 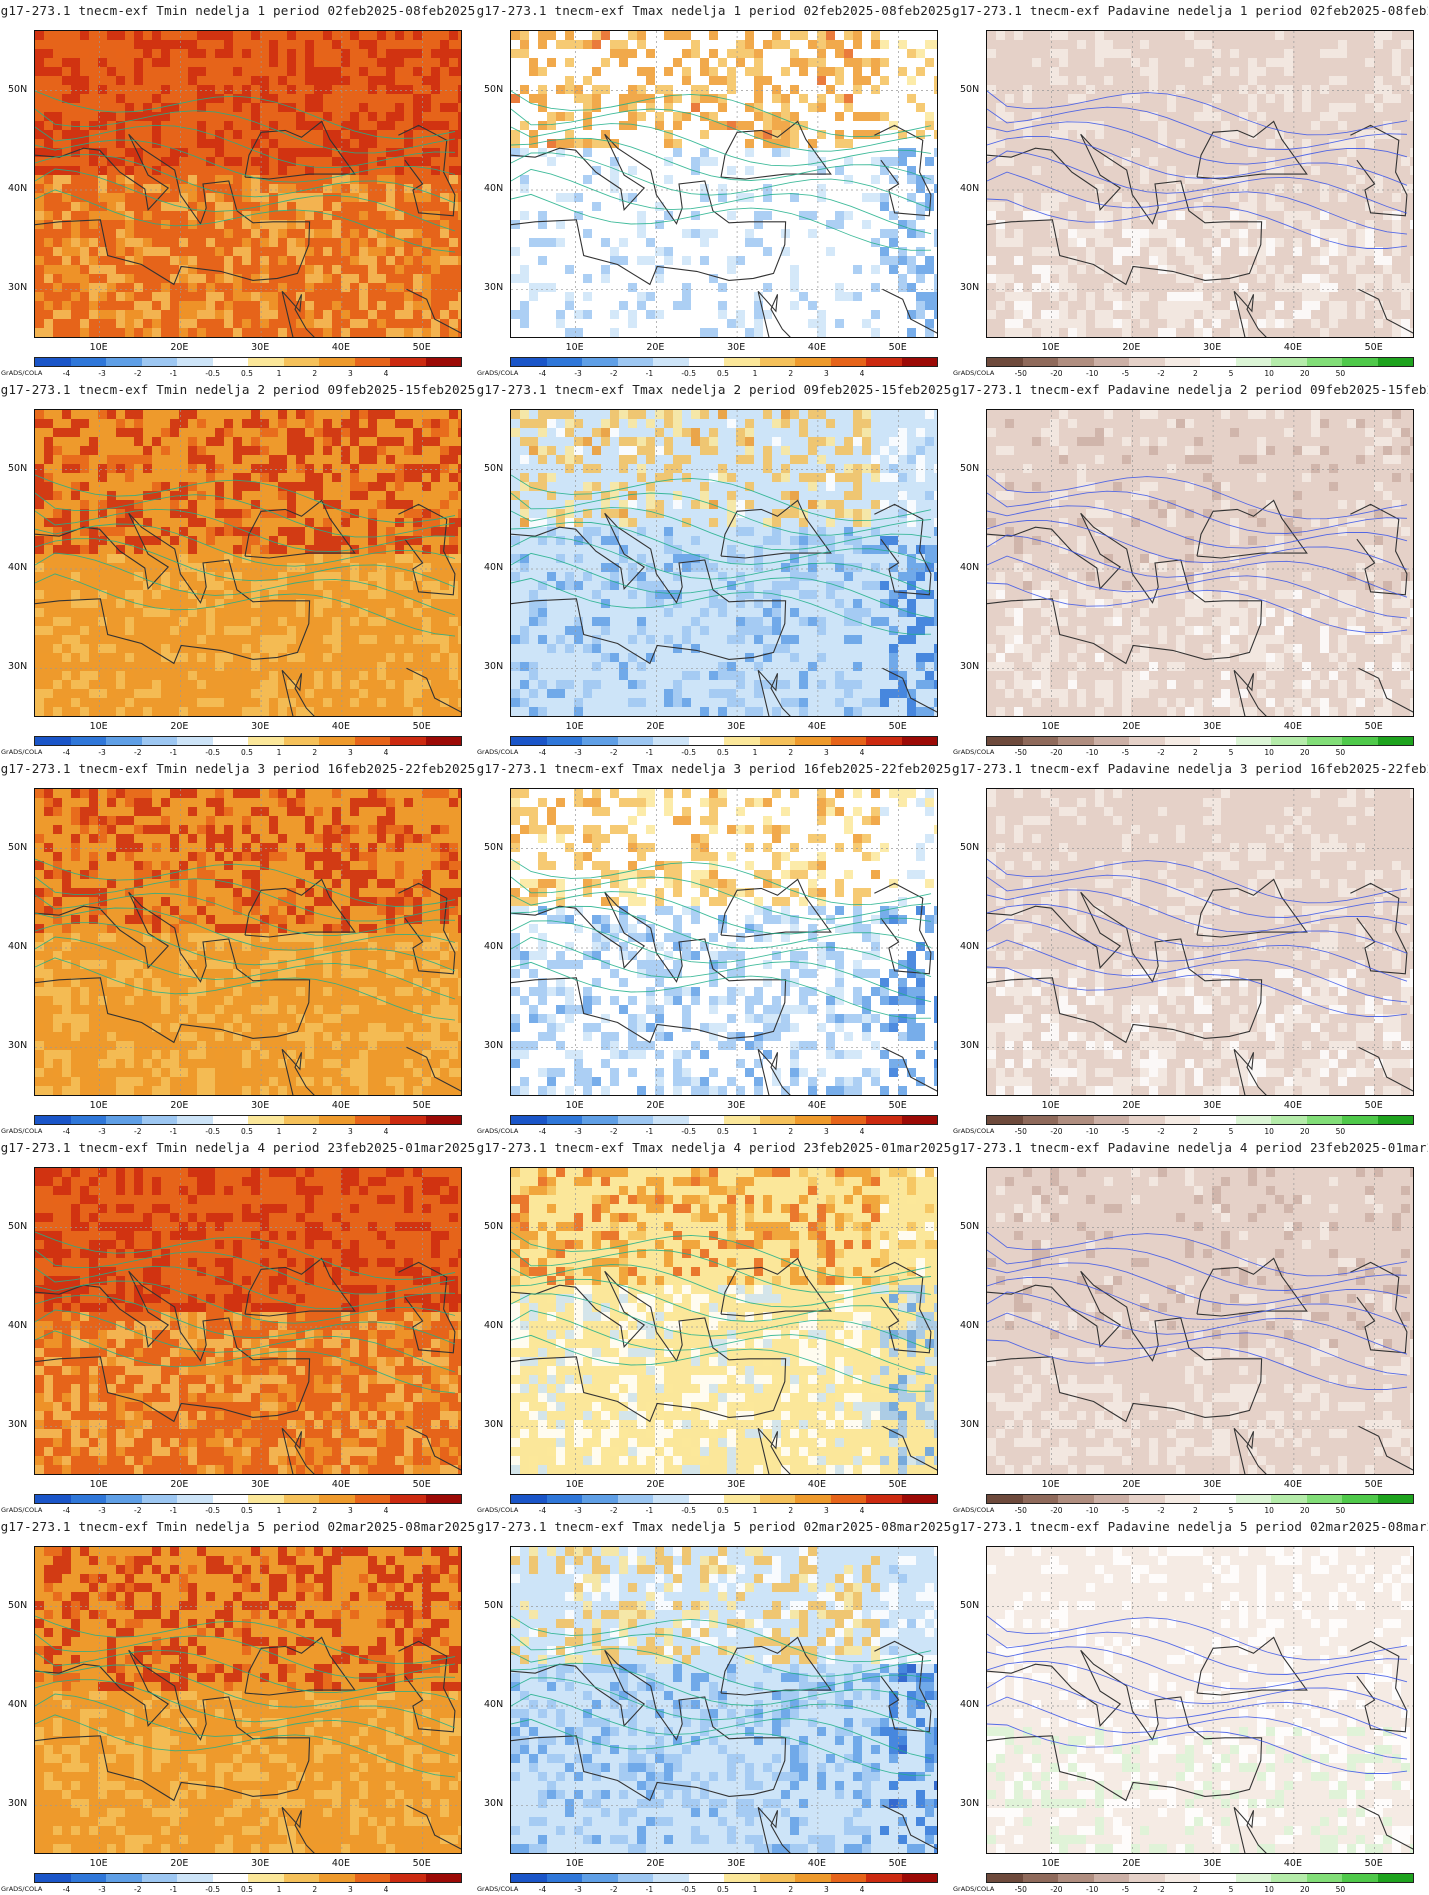 What do you see at coordinates (340, 1863) in the screenshot?
I see `lon-label: 40E` at bounding box center [340, 1863].